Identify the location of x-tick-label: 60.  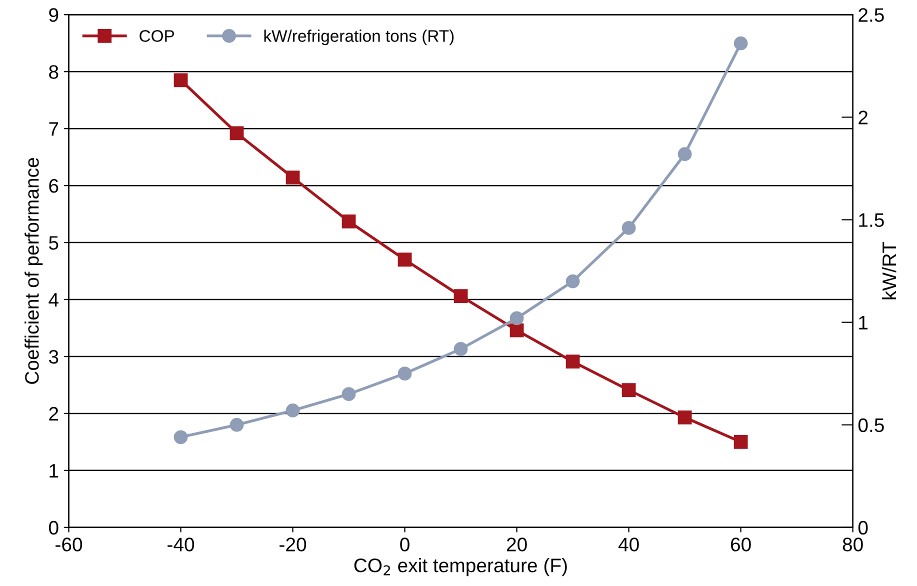
(740, 545).